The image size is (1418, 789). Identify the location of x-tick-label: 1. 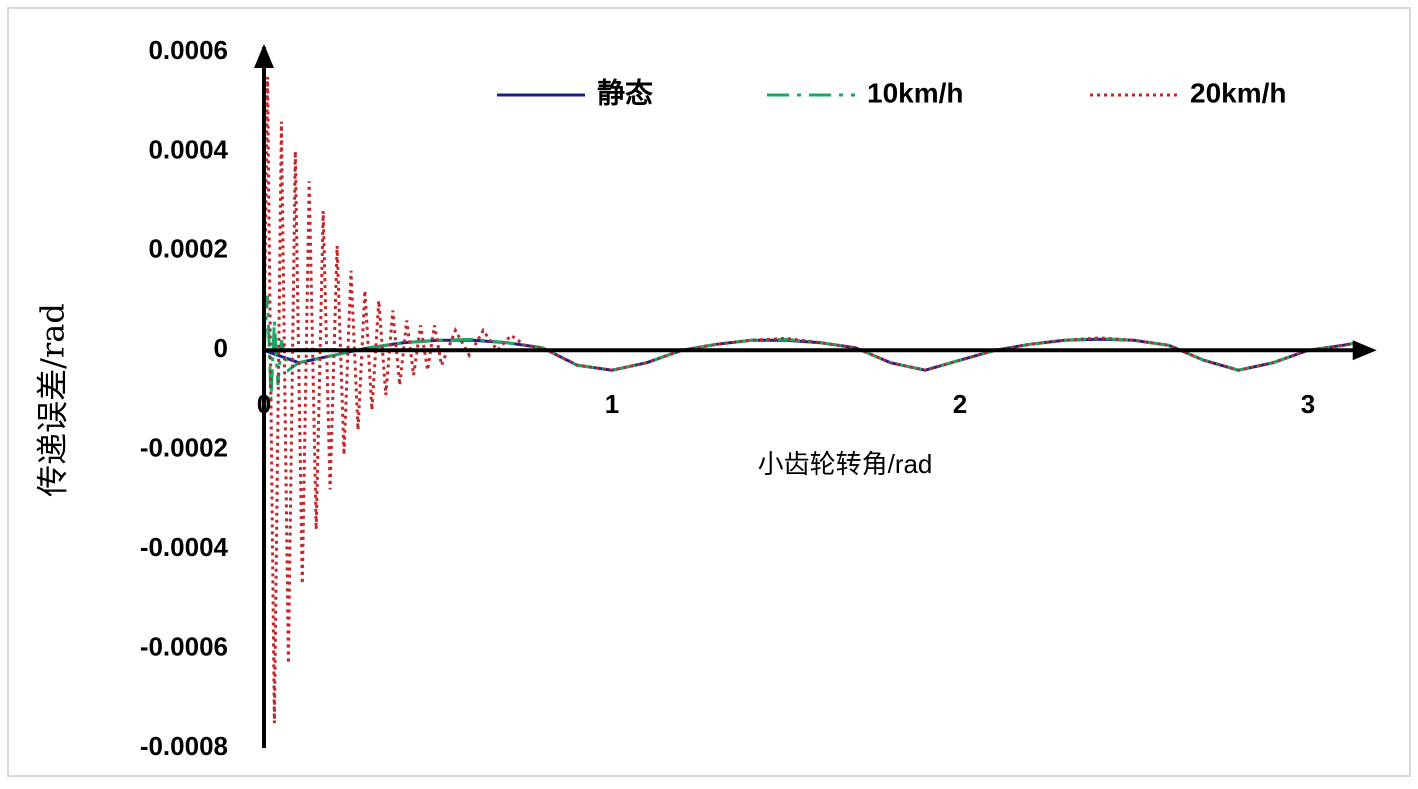
(612, 404).